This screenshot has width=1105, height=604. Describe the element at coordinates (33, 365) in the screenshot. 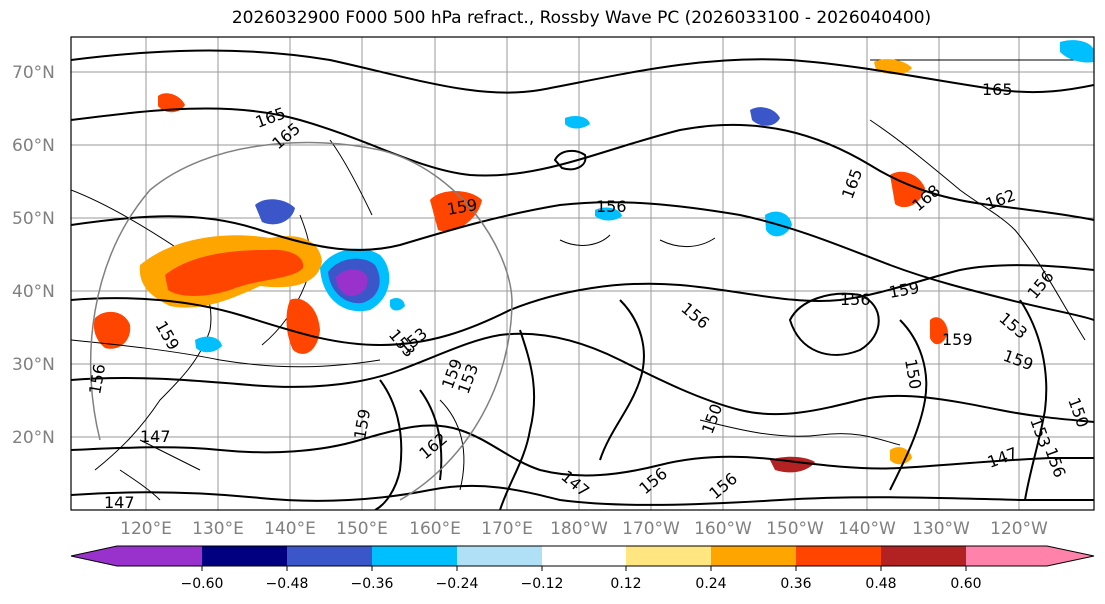

I see `lat-label: 30°N` at that location.